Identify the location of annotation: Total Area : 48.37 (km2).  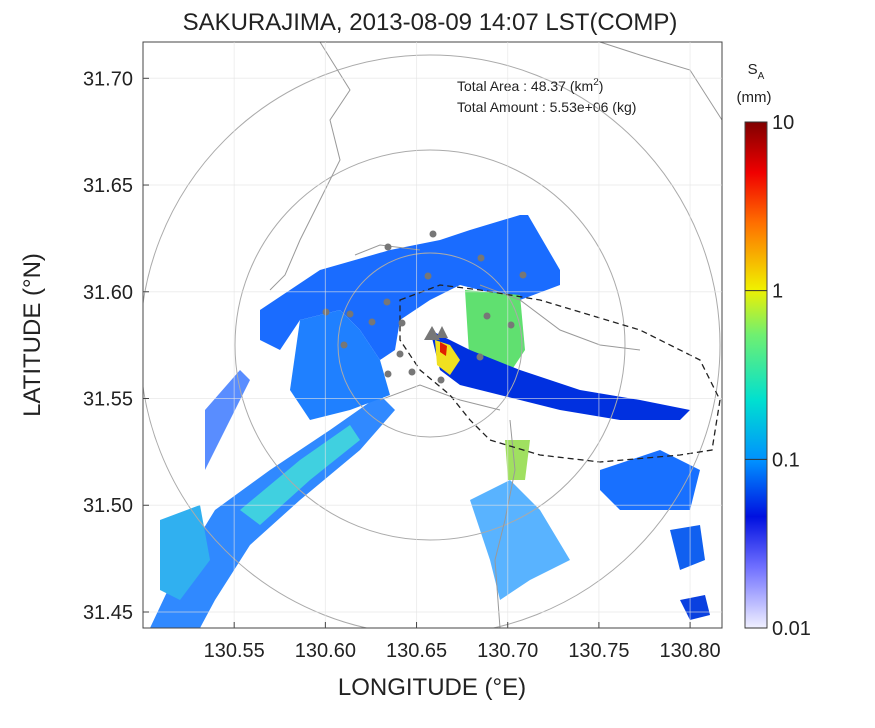
(530, 85).